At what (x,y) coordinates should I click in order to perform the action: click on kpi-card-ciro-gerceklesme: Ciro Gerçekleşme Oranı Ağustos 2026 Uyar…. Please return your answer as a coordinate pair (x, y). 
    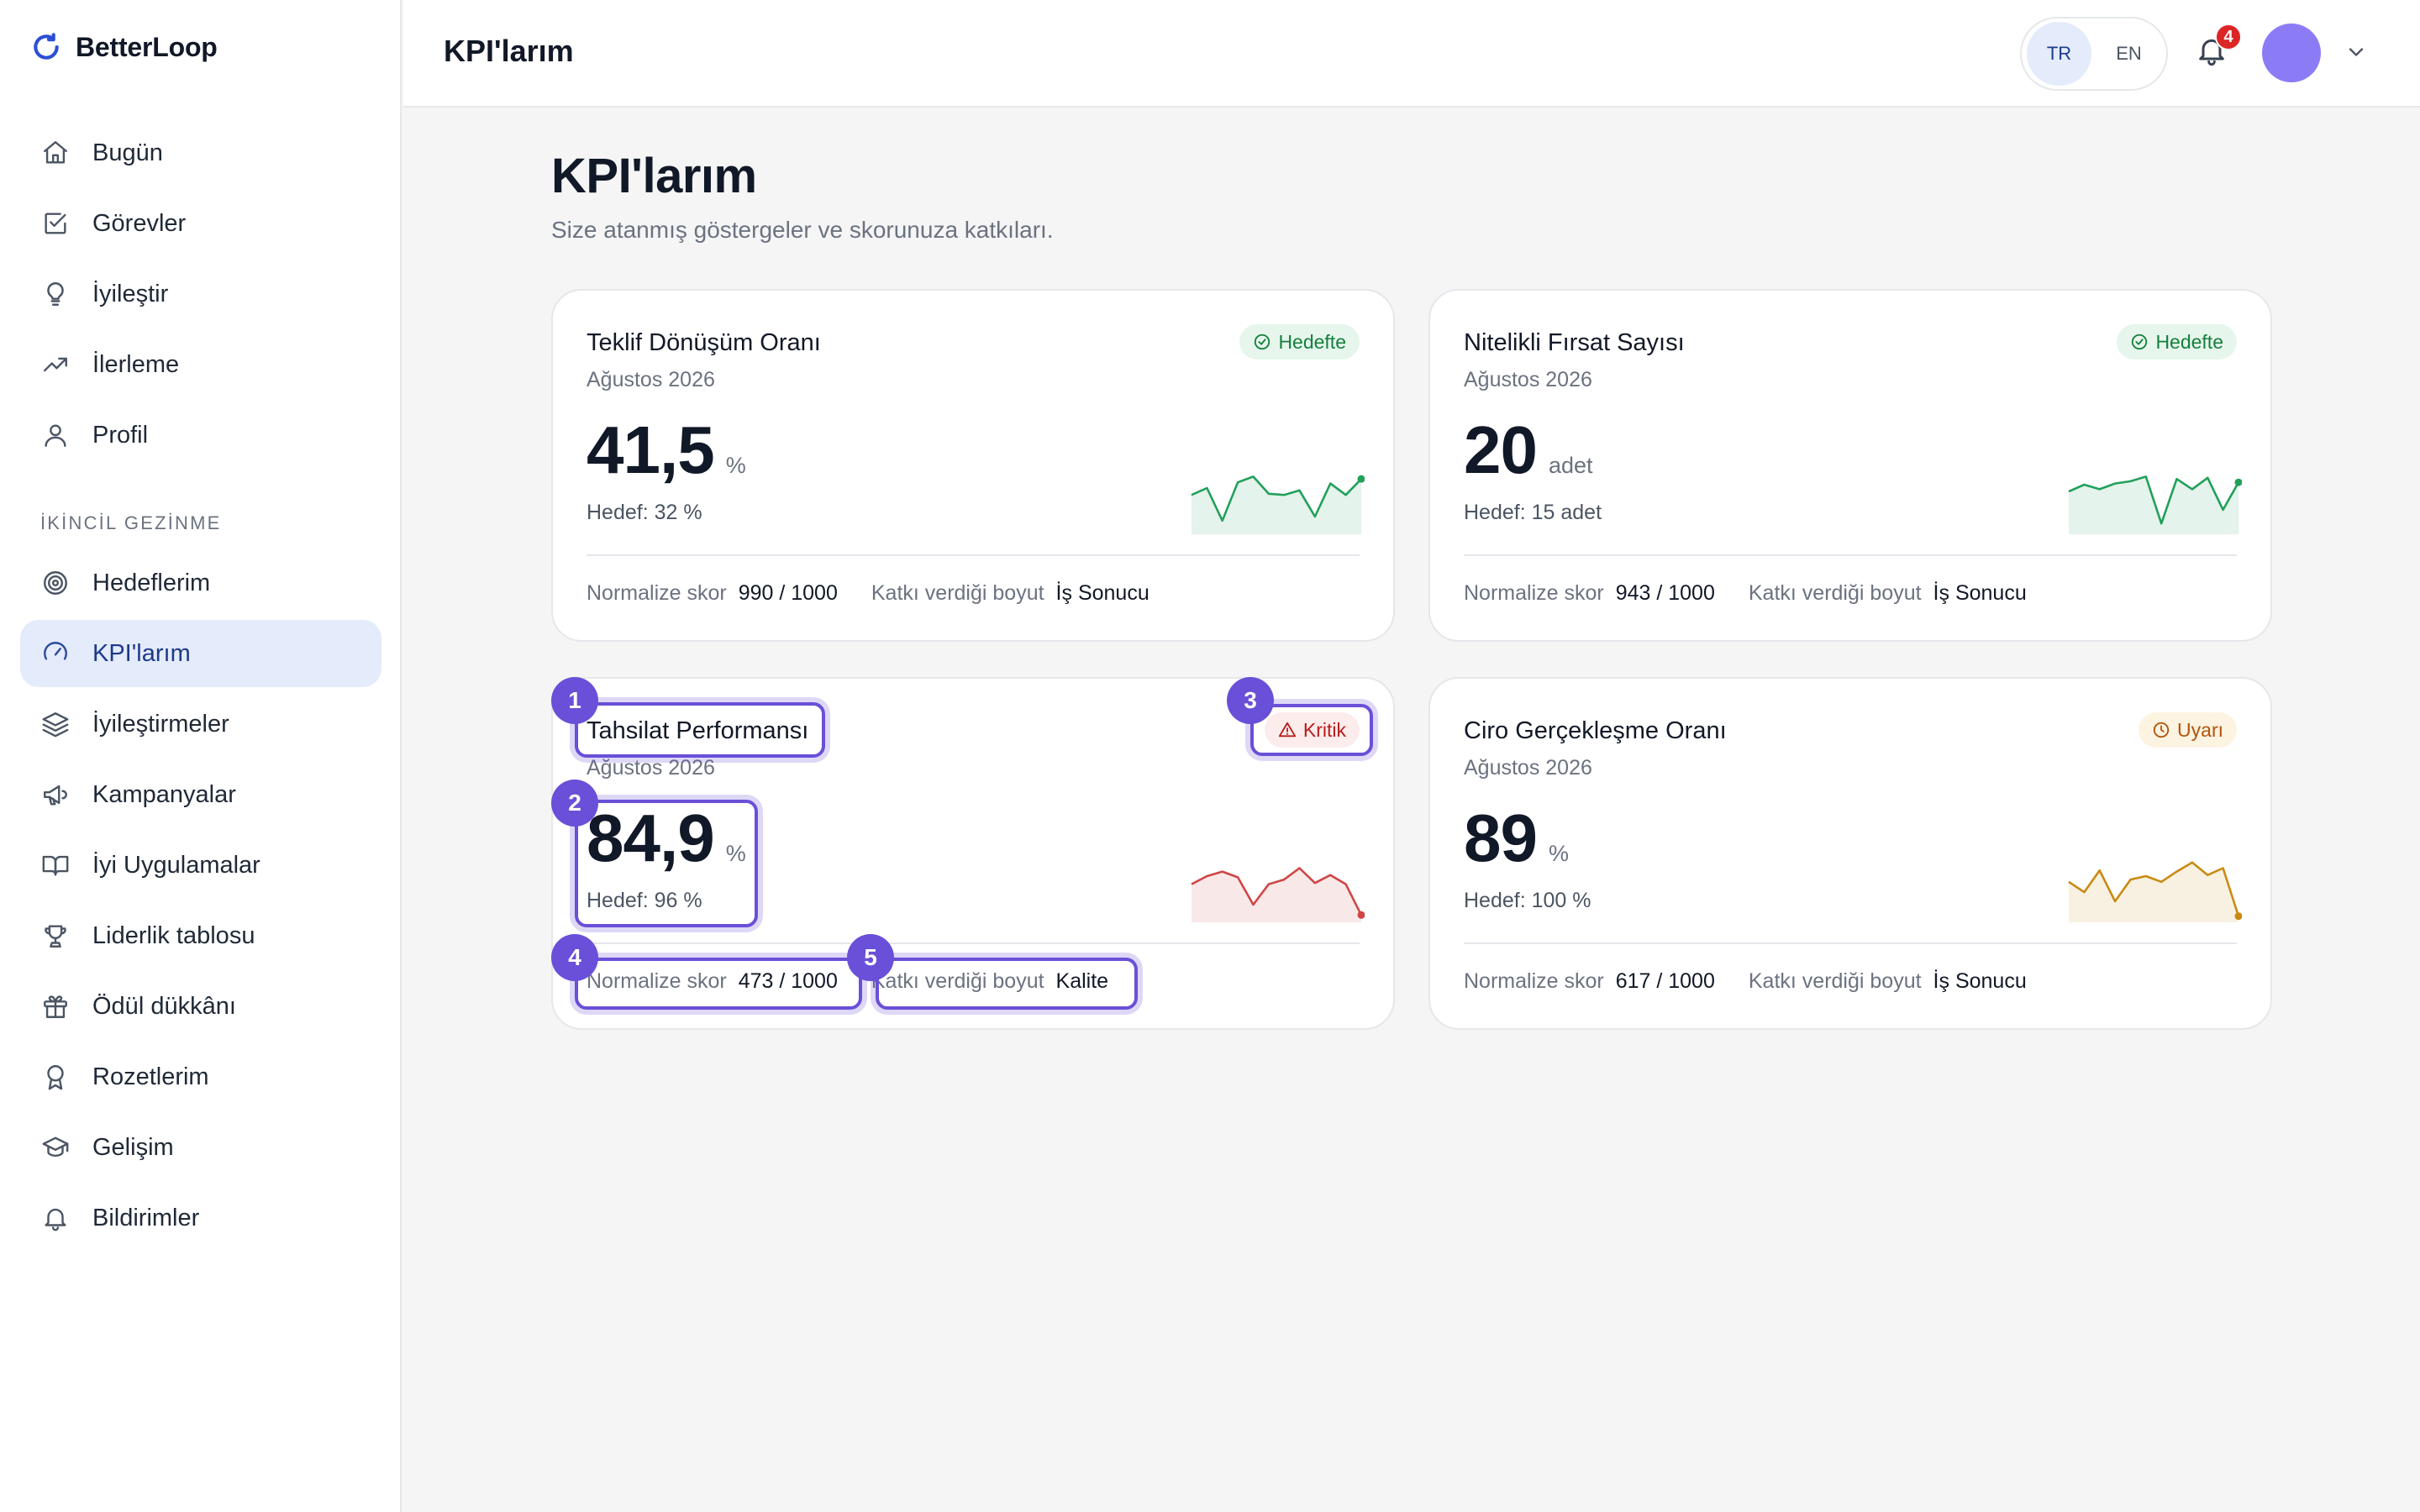
    Looking at the image, I should click on (1850, 853).